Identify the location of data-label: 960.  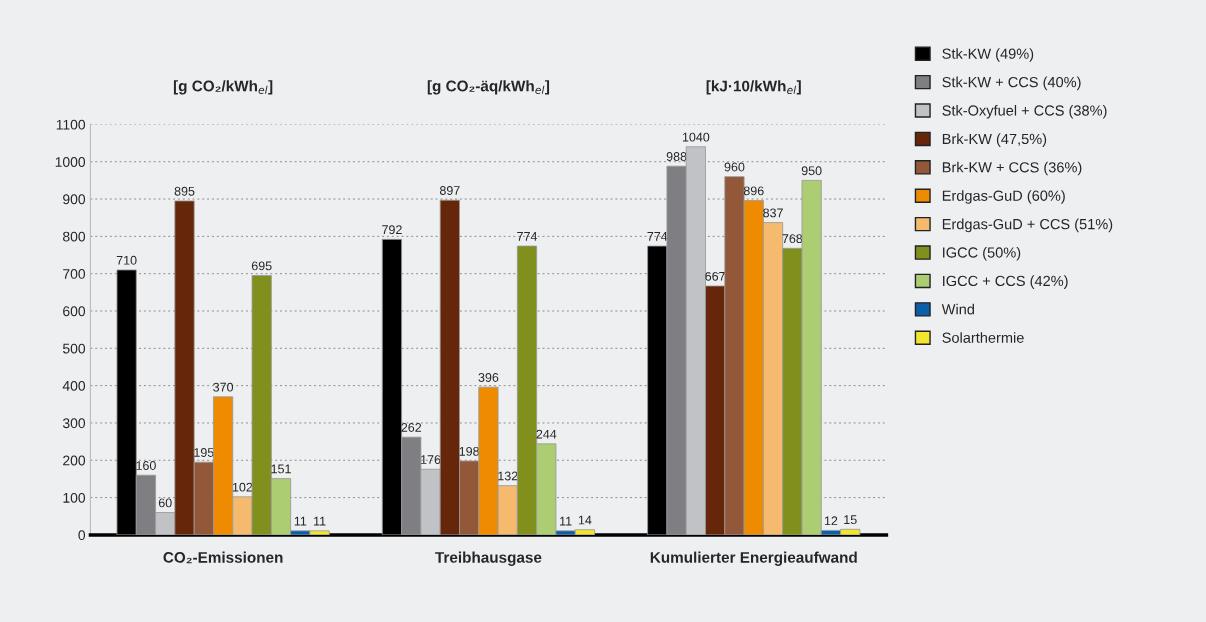
(734, 167).